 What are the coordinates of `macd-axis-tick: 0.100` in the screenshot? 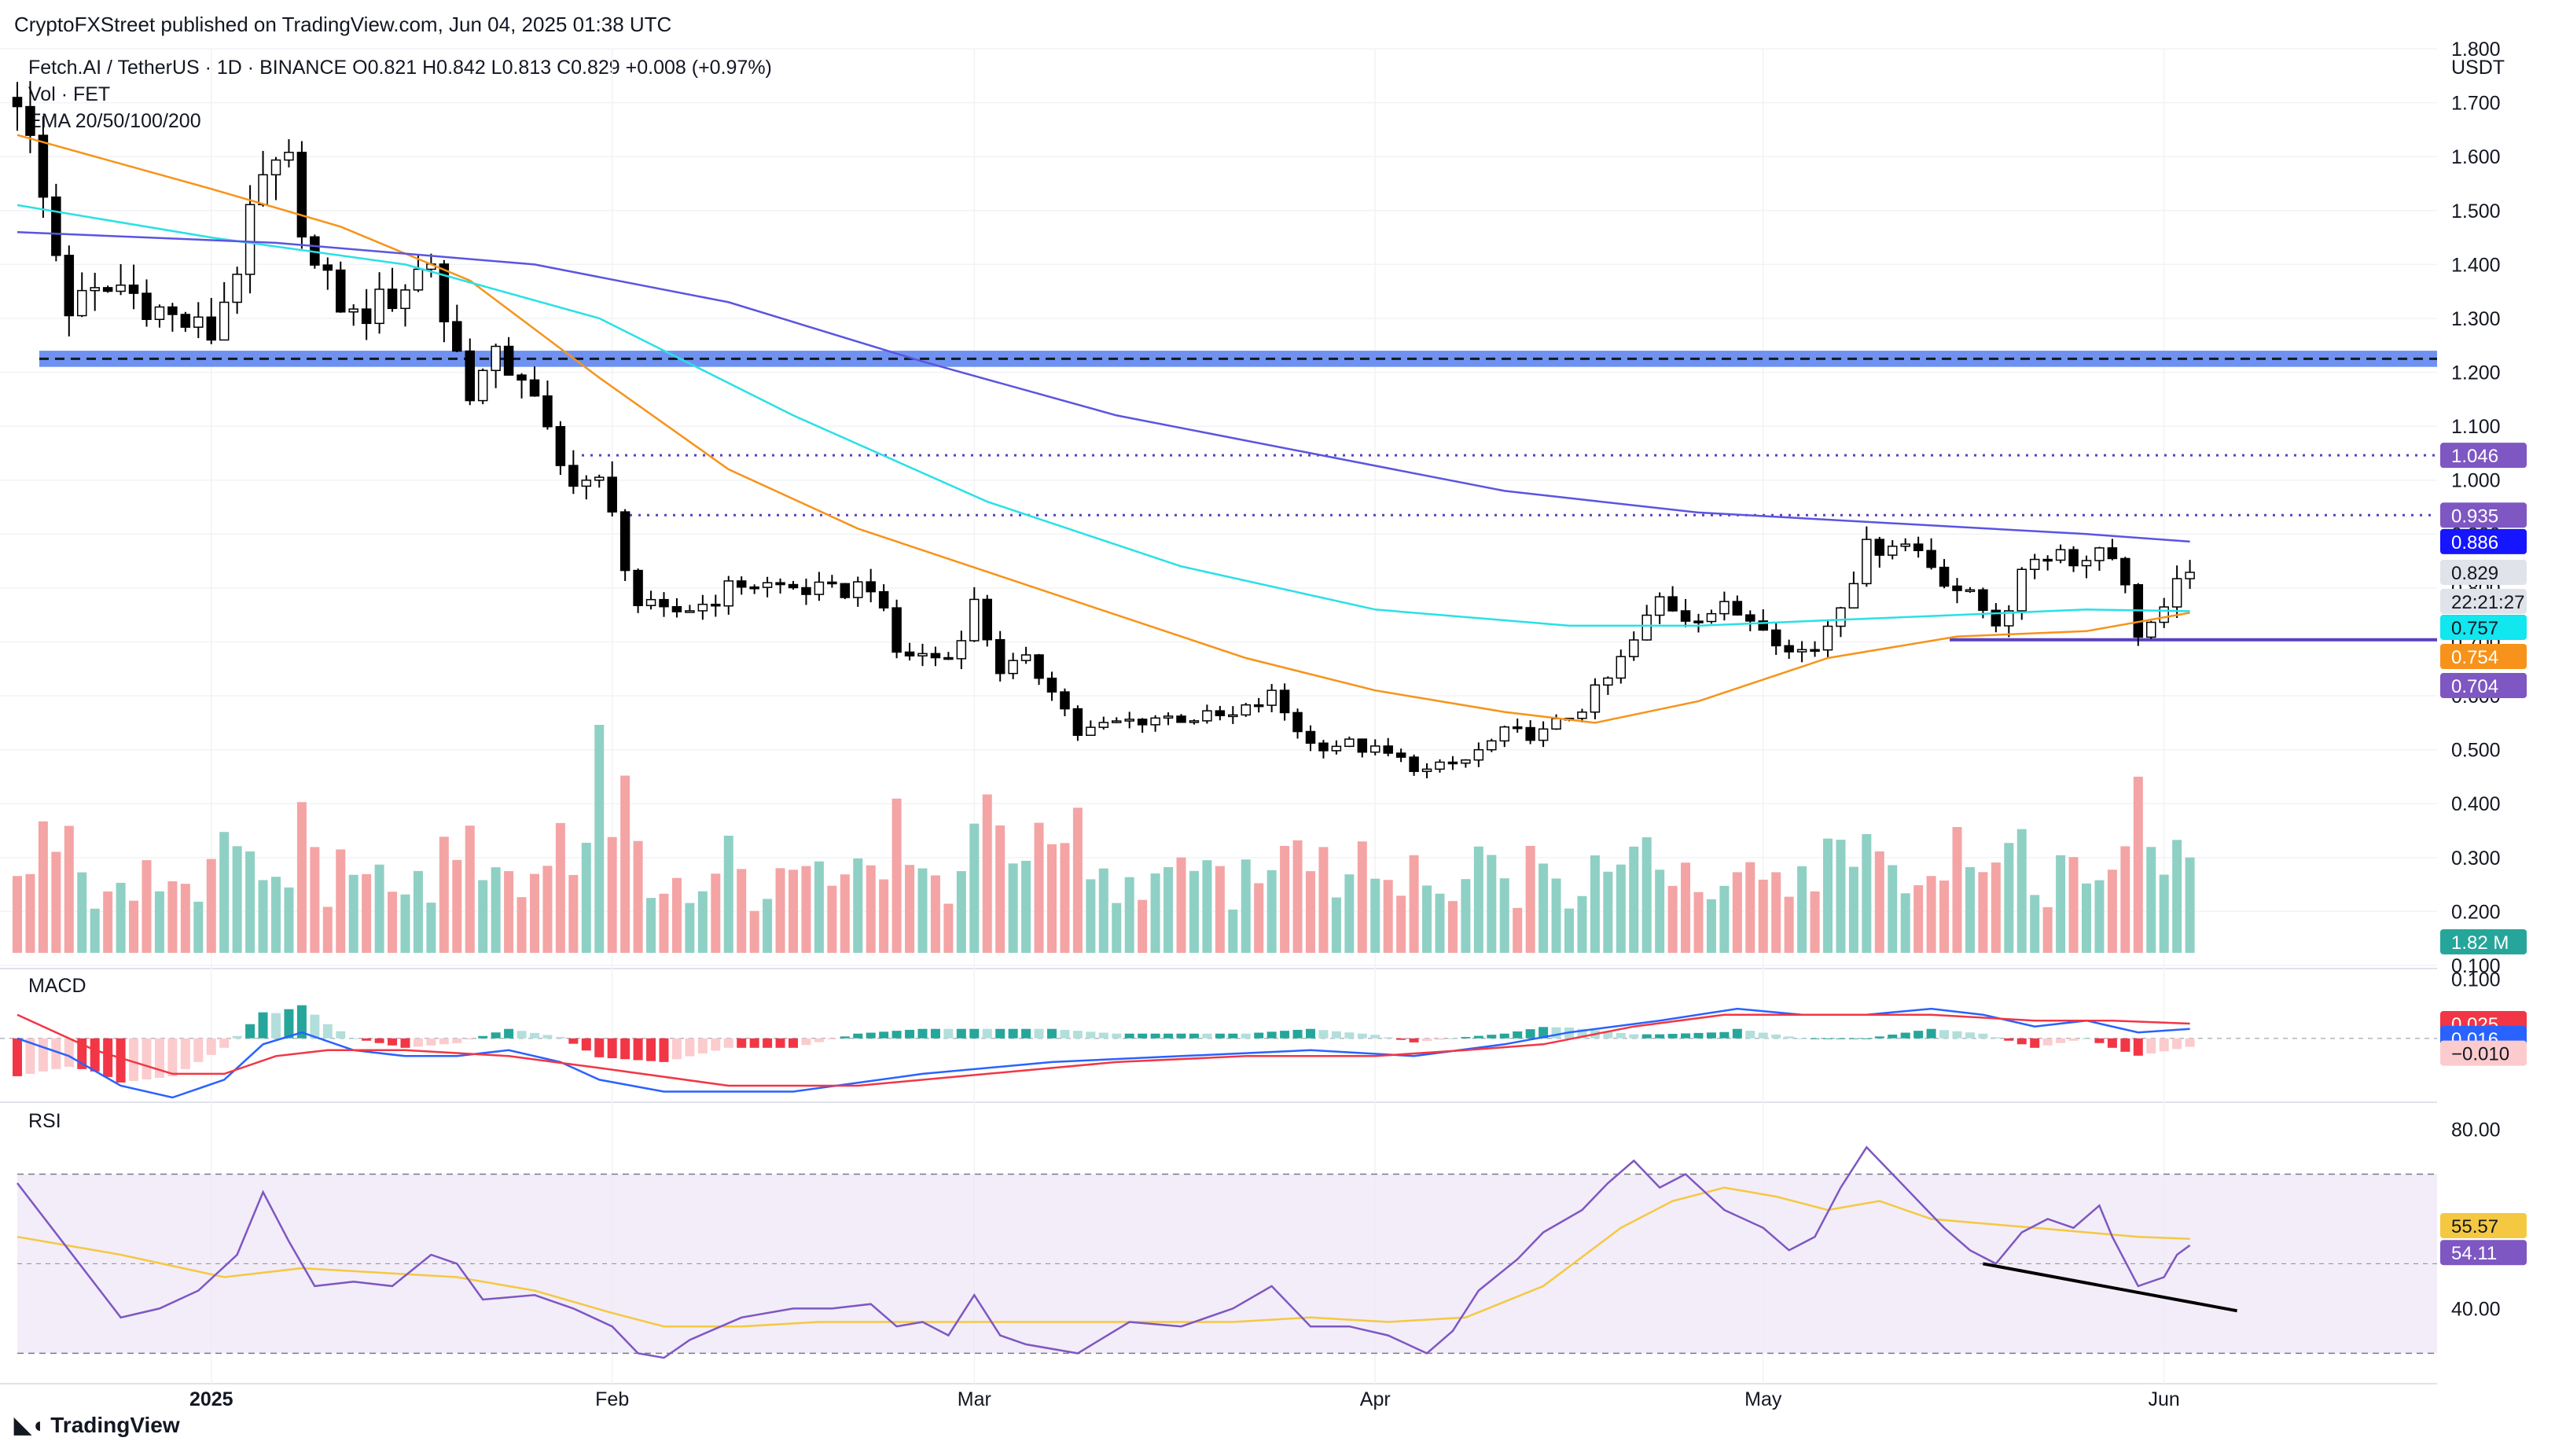 It's located at (2476, 980).